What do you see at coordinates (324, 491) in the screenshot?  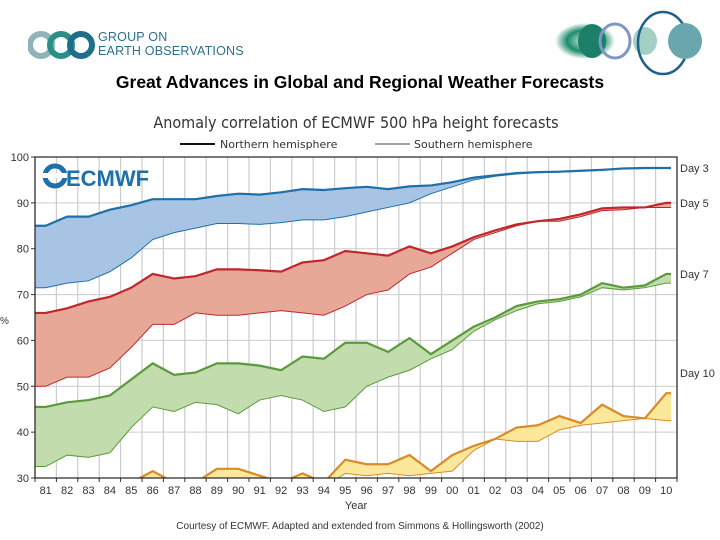 I see `x-tick-label: 94` at bounding box center [324, 491].